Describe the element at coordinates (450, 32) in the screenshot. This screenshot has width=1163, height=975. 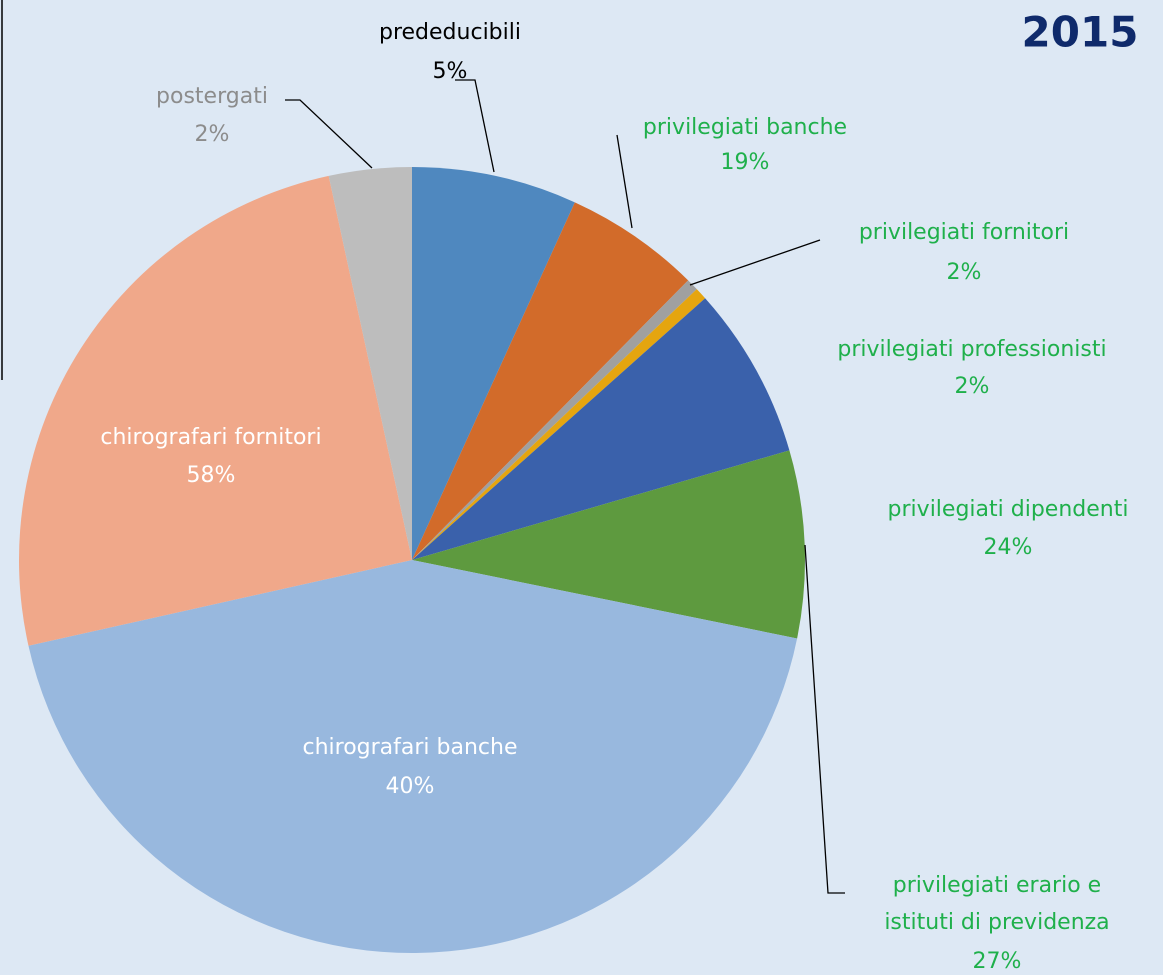
I see `slice-label: prededucibili` at that location.